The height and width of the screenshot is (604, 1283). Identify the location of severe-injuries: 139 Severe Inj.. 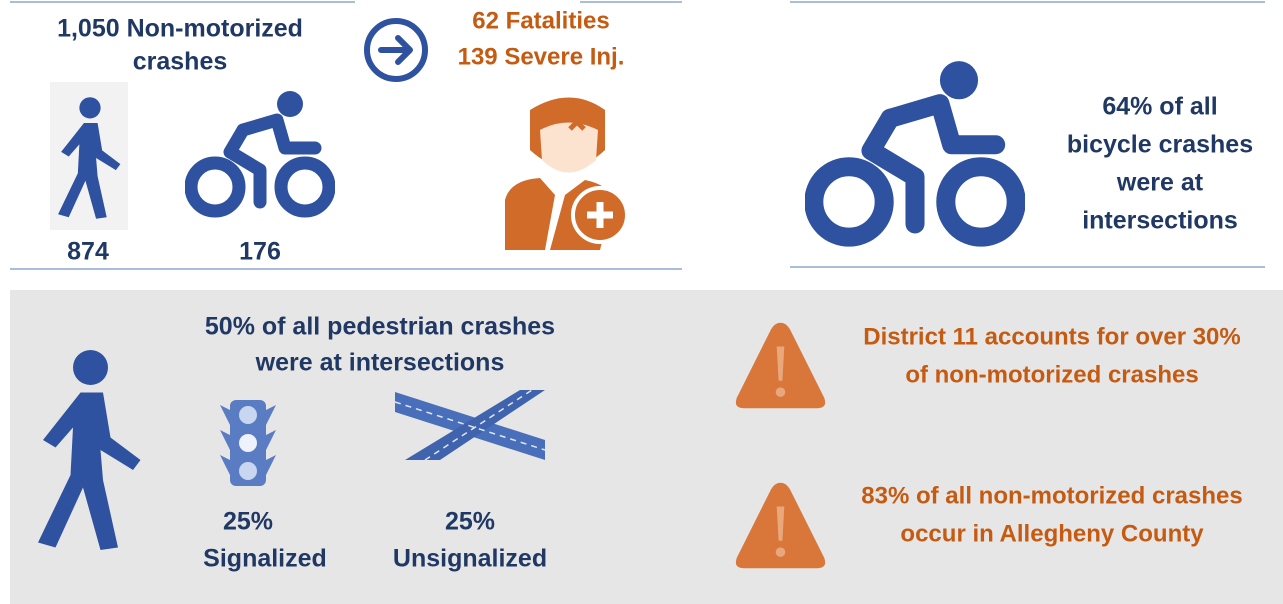
(541, 56).